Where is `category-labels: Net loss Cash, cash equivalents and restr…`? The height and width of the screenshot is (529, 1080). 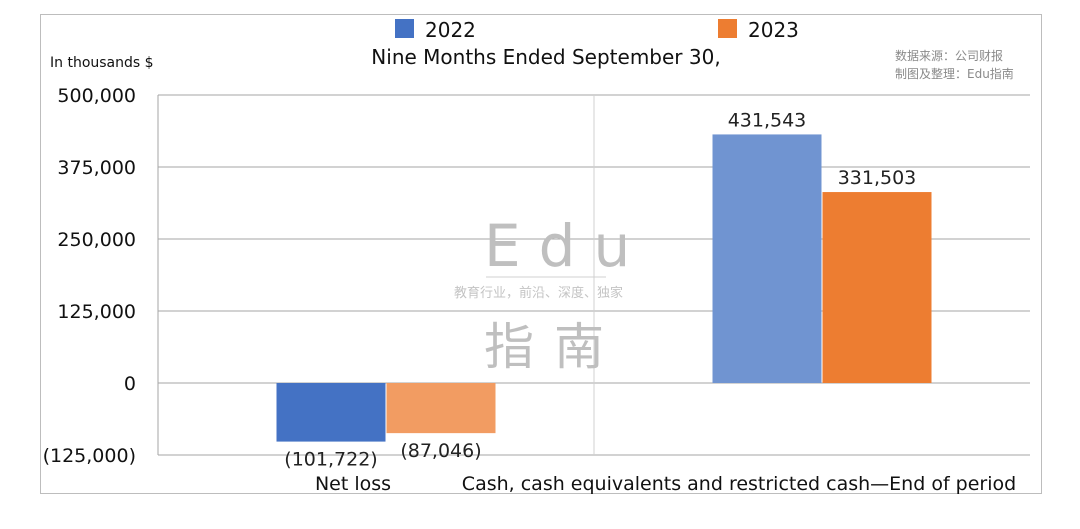
category-labels: Net loss Cash, cash equivalents and restr… is located at coordinates (665, 484).